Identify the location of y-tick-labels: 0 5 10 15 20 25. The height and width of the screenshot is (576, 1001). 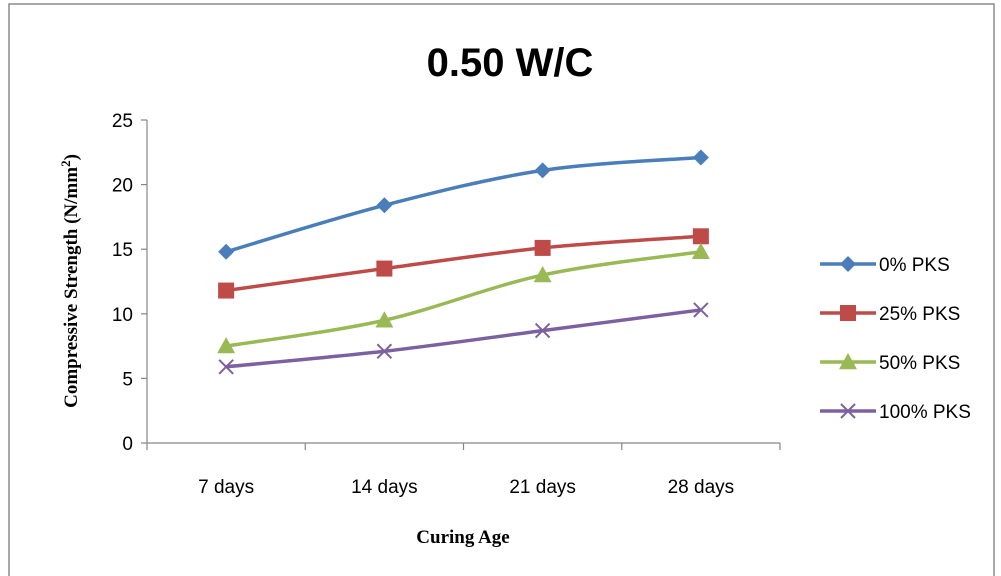
(122, 283).